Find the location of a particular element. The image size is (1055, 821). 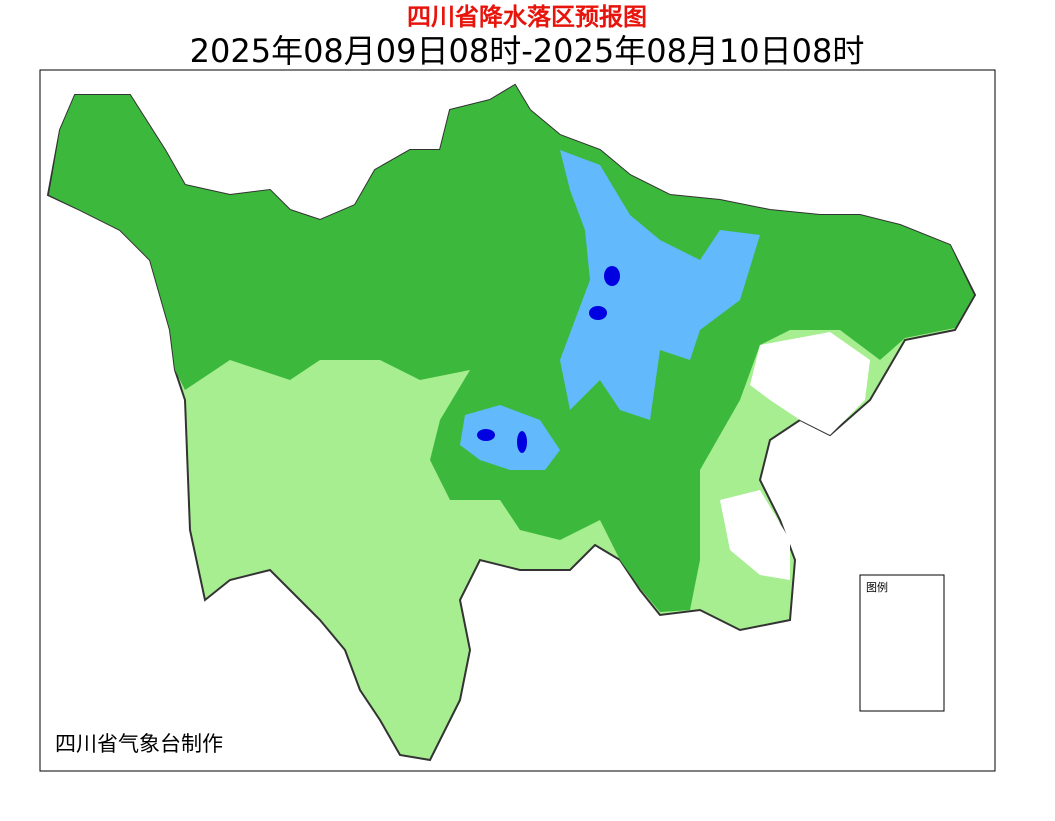

legend: 图例 is located at coordinates (902, 643).